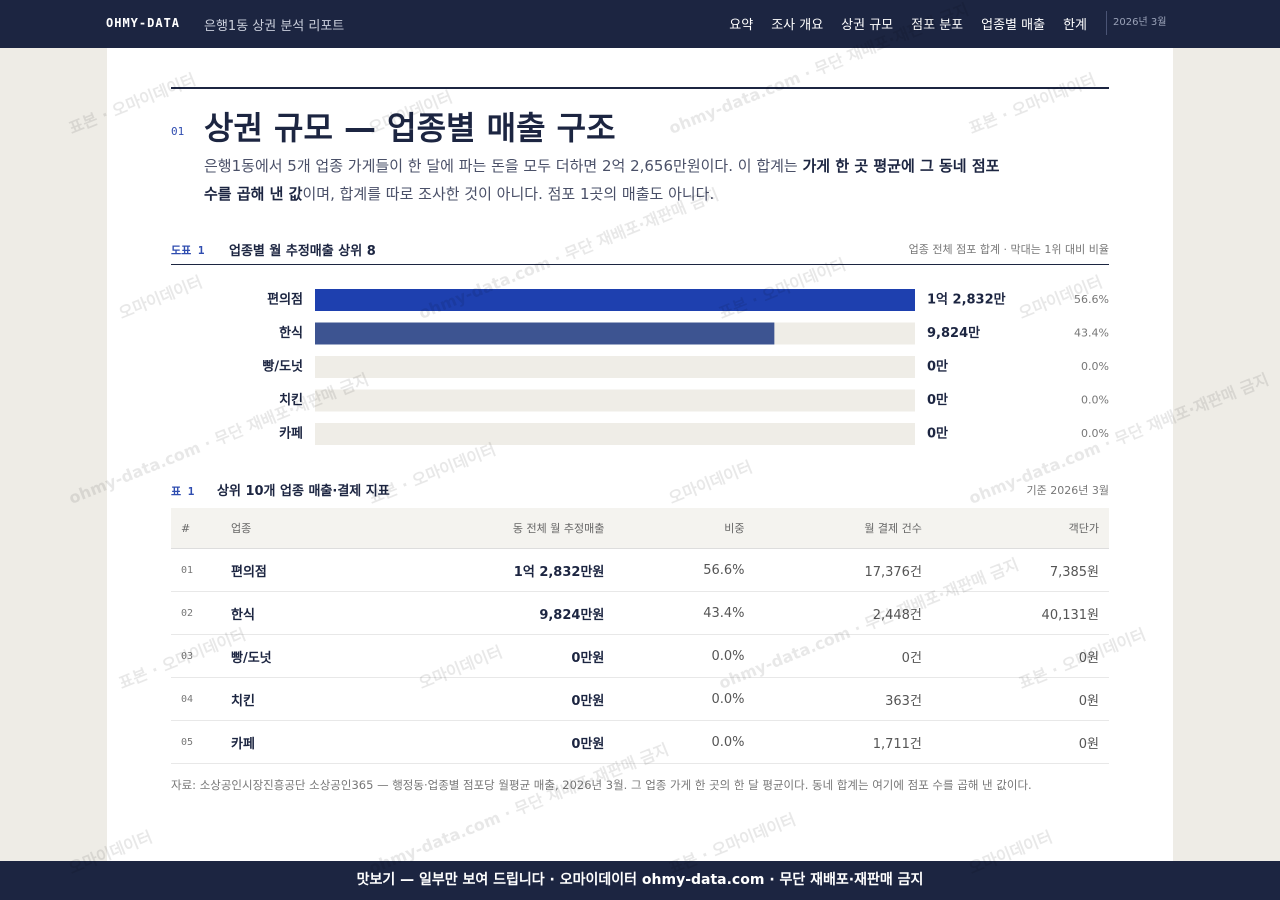  I want to click on brand: OHMY-DATA, so click(143, 23).